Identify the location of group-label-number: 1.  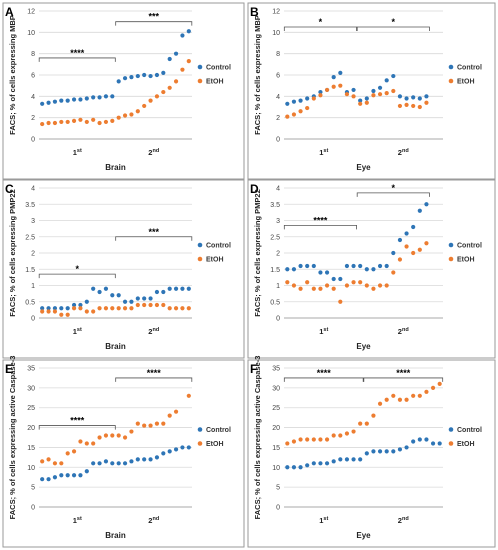
(321, 520).